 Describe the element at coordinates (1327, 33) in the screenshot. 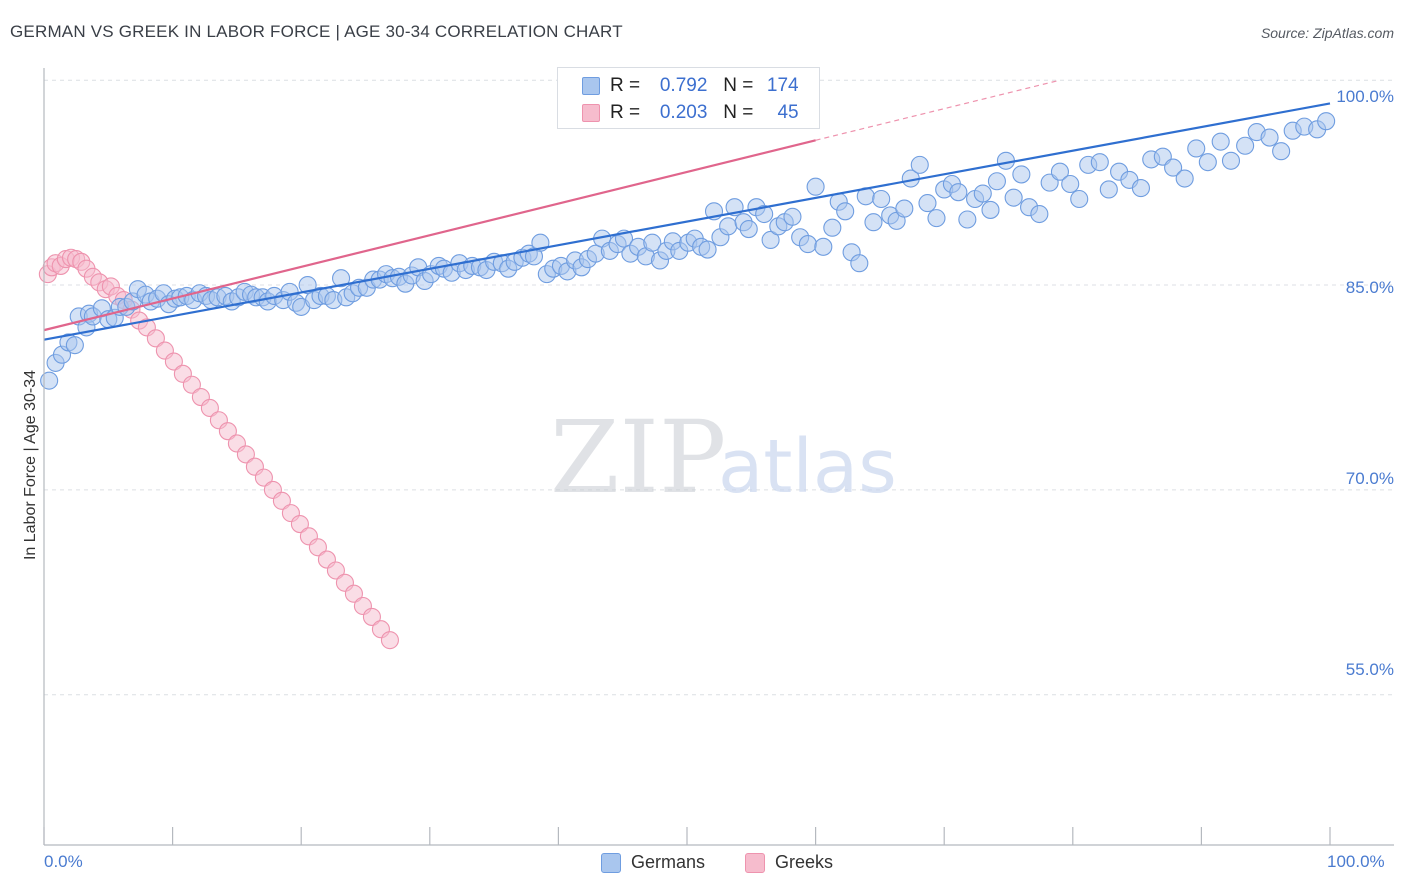

I see `chart-source: Source: ZipAtlas.com` at that location.